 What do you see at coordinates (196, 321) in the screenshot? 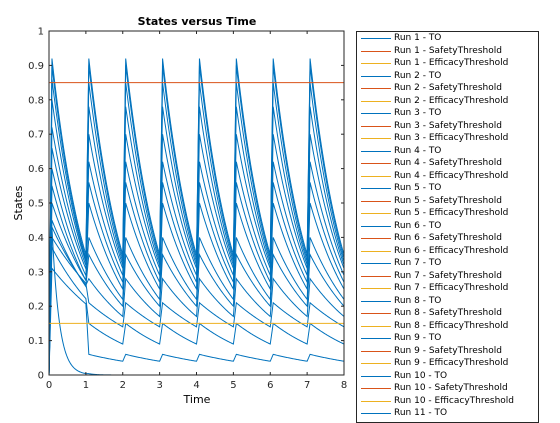
I see `series-run-2-to` at bounding box center [196, 321].